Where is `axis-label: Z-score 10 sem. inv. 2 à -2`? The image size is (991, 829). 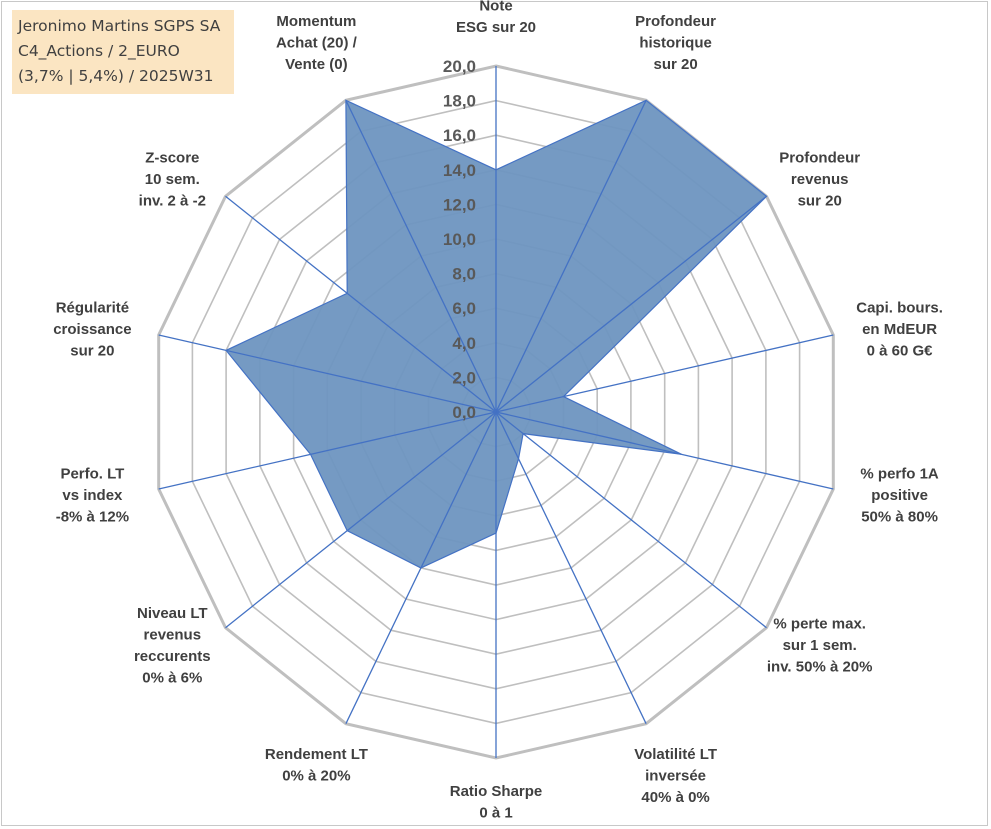 axis-label: Z-score 10 sem. inv. 2 à -2 is located at coordinates (172, 179).